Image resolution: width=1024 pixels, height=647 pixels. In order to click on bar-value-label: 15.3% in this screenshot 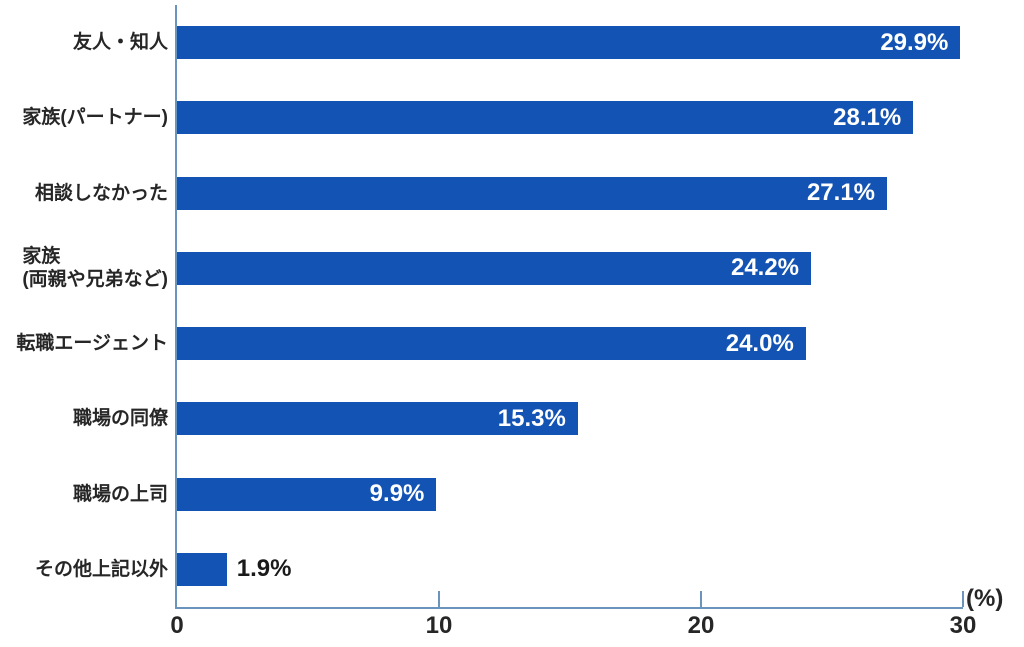, I will do `click(531, 418)`.